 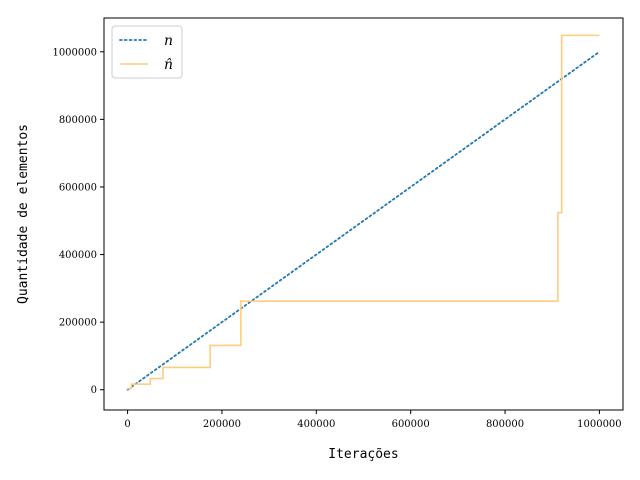 I want to click on y-tick-label: 0, so click(x=94, y=390).